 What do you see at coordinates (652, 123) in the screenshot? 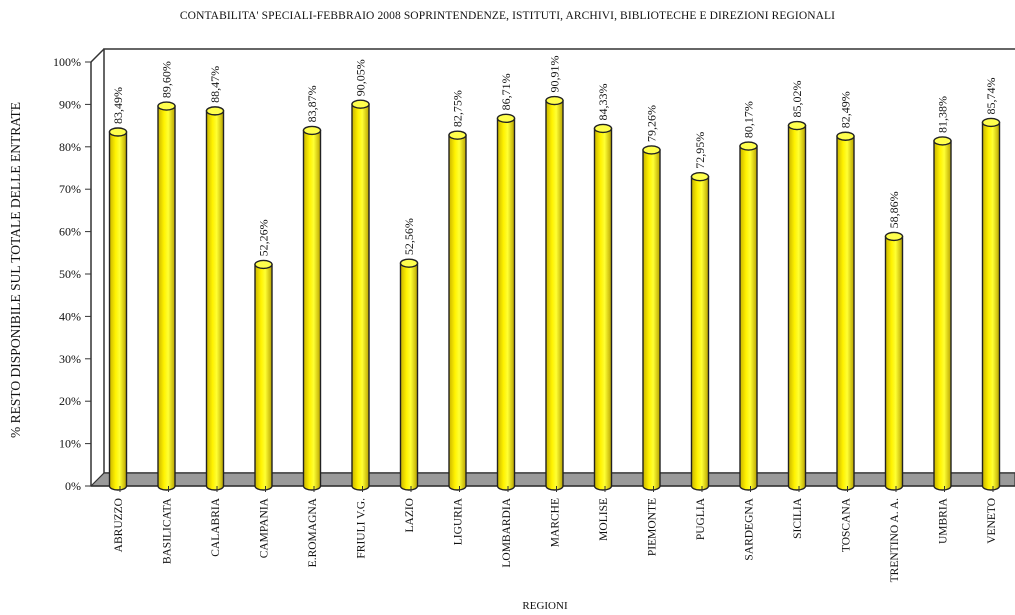
I see `data-label: 79,26%` at bounding box center [652, 123].